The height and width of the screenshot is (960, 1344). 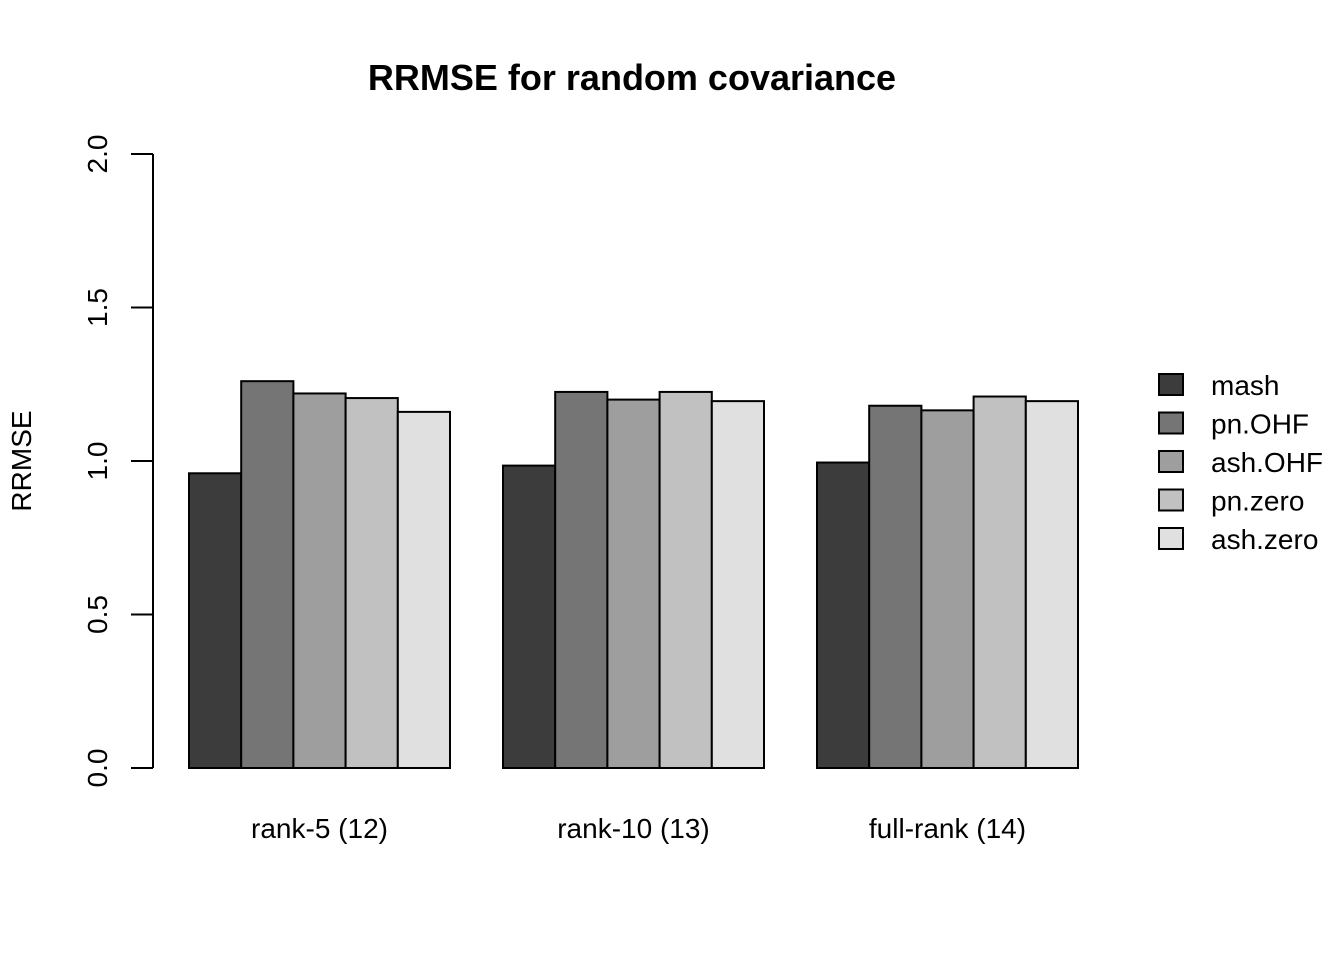 I want to click on legend-label: mash, so click(x=1245, y=385).